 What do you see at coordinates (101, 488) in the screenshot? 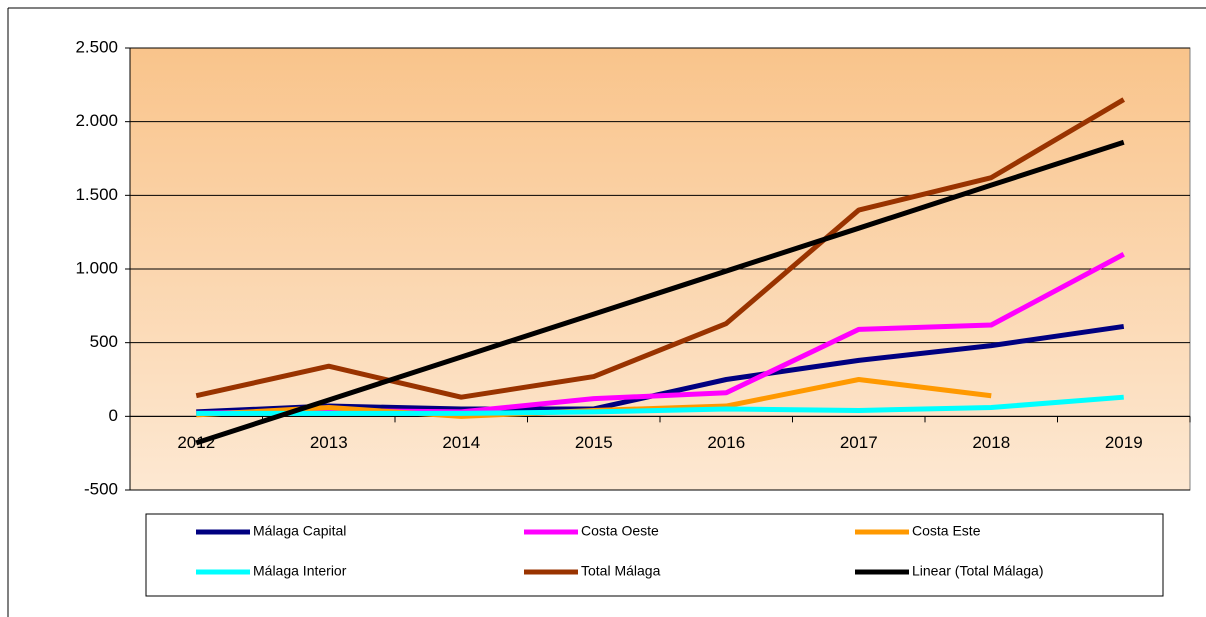
I see `y-tick-label: -500` at bounding box center [101, 488].